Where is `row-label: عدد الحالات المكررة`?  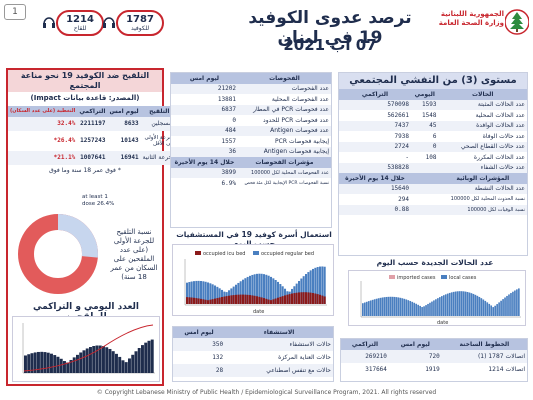 row-label: عدد الحالات المكررة is located at coordinates (499, 157).